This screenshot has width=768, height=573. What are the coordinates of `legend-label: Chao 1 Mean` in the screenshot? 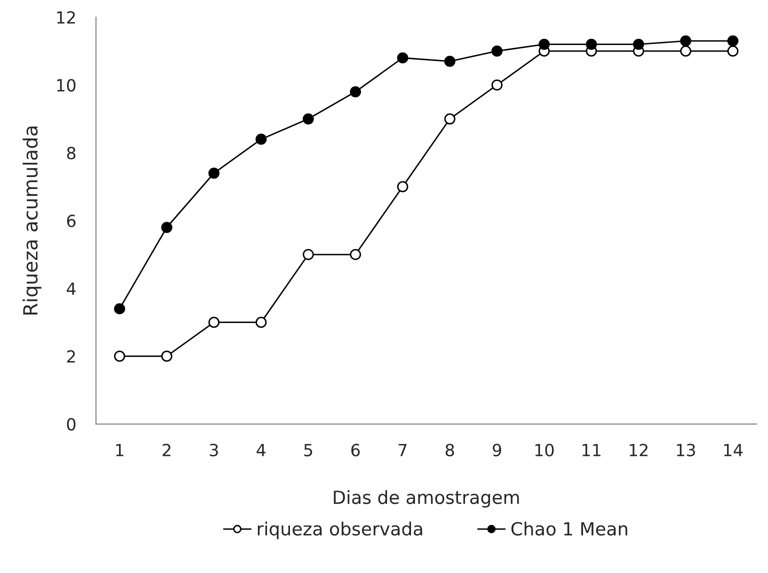 It's located at (569, 529).